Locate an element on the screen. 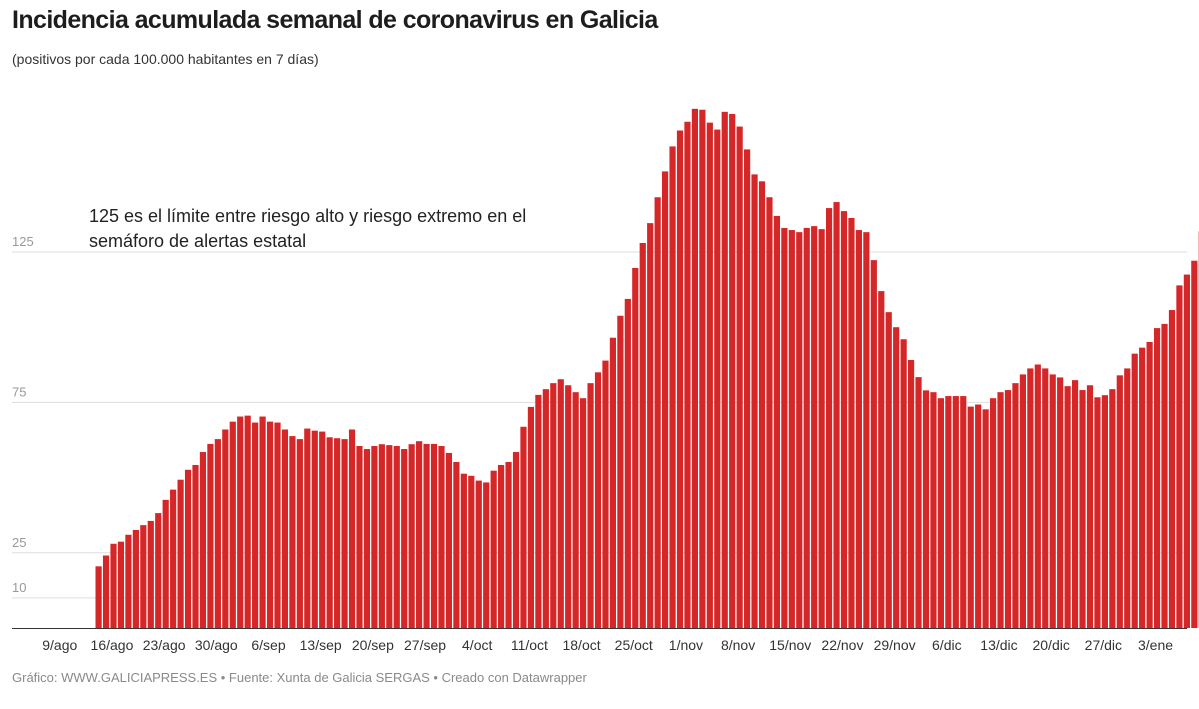 The image size is (1199, 709). source-link: WWW.GALICIAPRESS.ES is located at coordinates (139, 677).